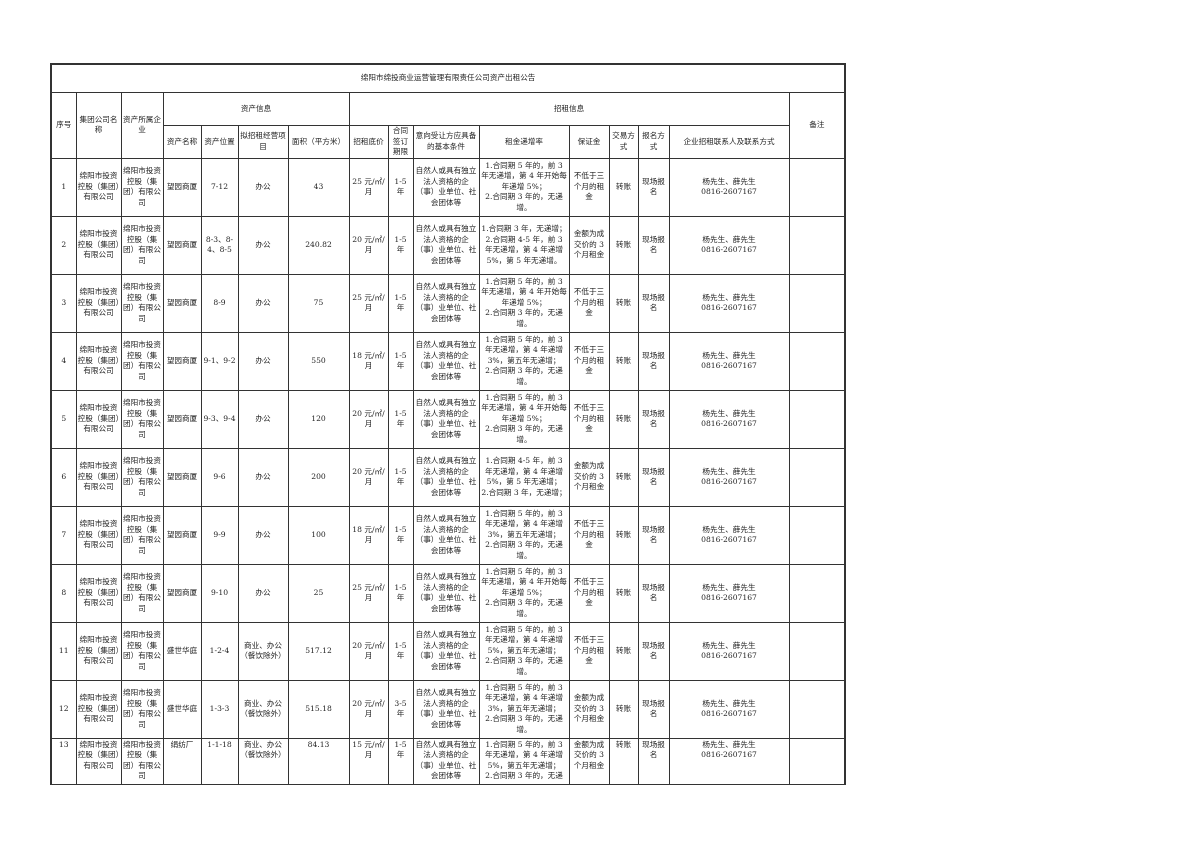 Image resolution: width=1193 pixels, height=844 pixels. What do you see at coordinates (318, 477) in the screenshot?
I see `cell-area: 200` at bounding box center [318, 477].